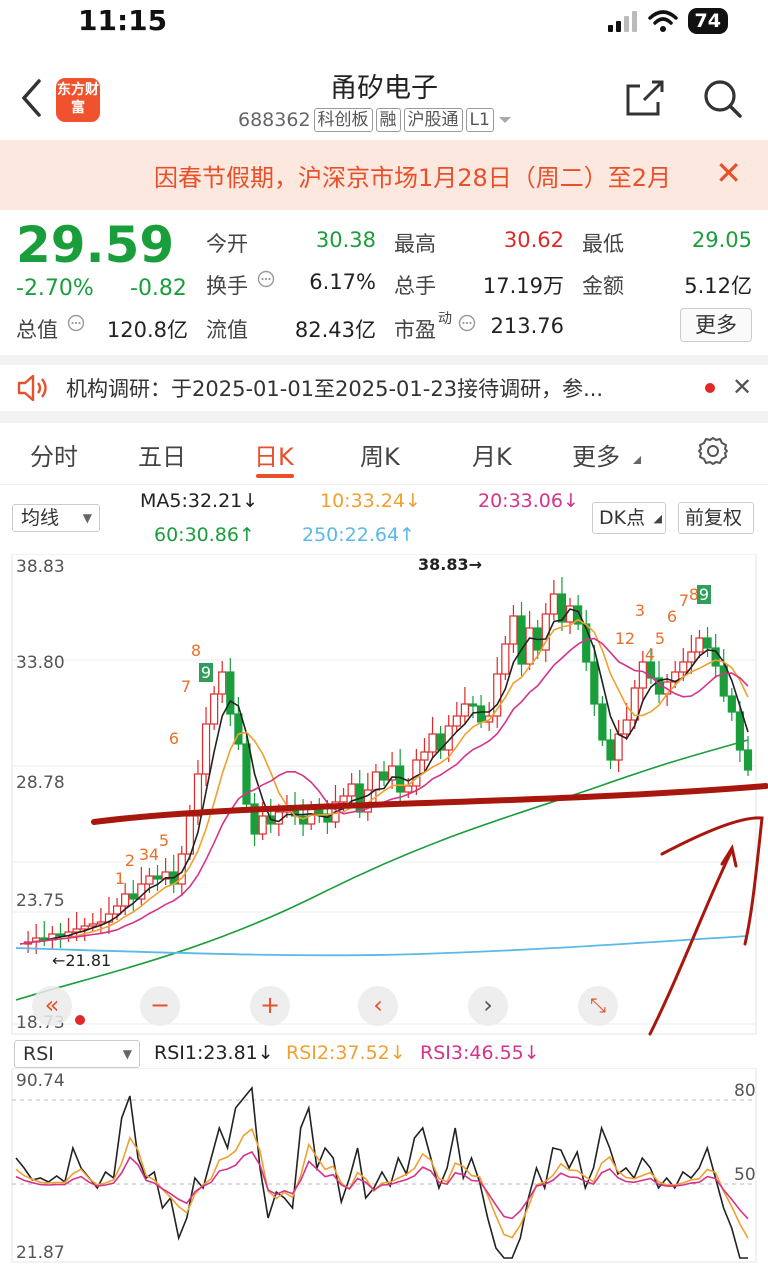 This screenshot has height=1271, width=768. Describe the element at coordinates (270, 1006) in the screenshot. I see `zoom-in-button: +` at that location.